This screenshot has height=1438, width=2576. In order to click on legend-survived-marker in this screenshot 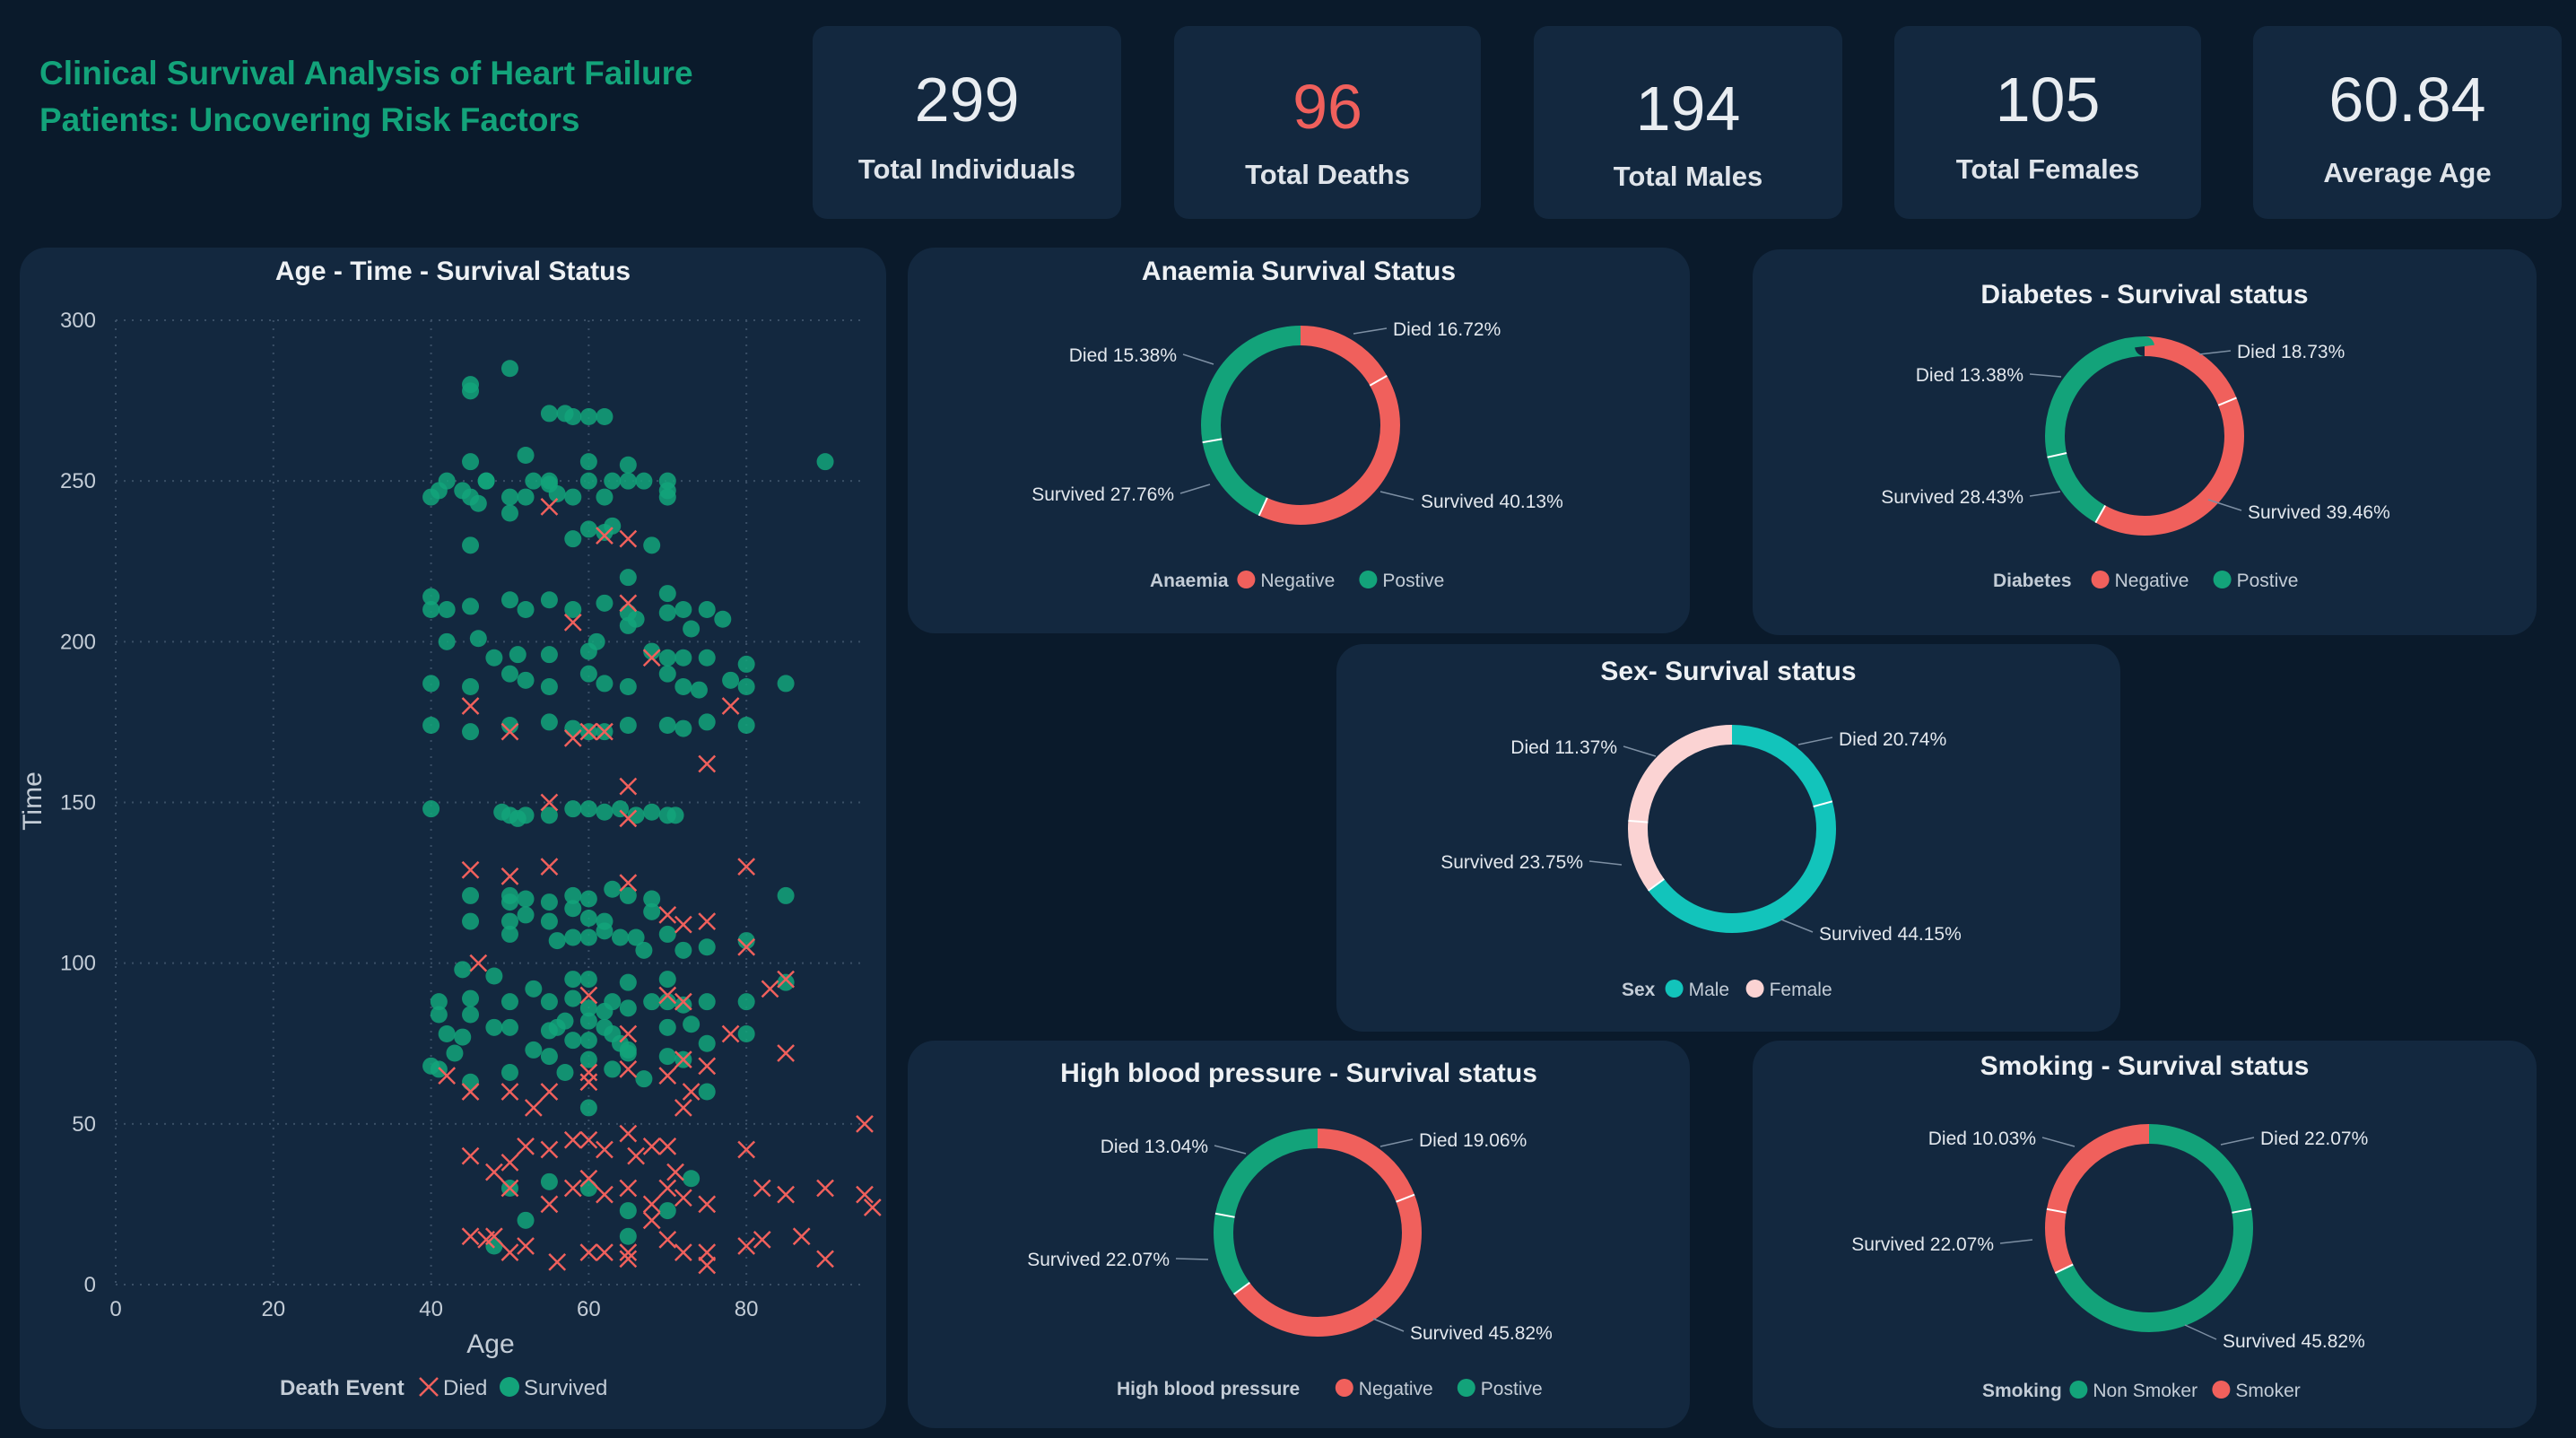, I will do `click(509, 1387)`.